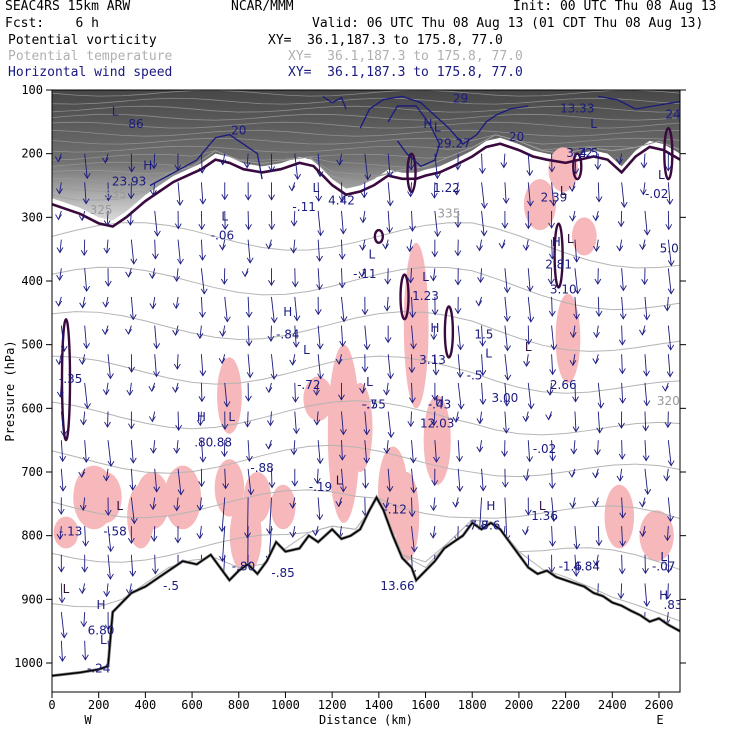 This screenshot has height=740, width=740. What do you see at coordinates (563, 290) in the screenshot?
I see `wind-speed-label: 3.10` at bounding box center [563, 290].